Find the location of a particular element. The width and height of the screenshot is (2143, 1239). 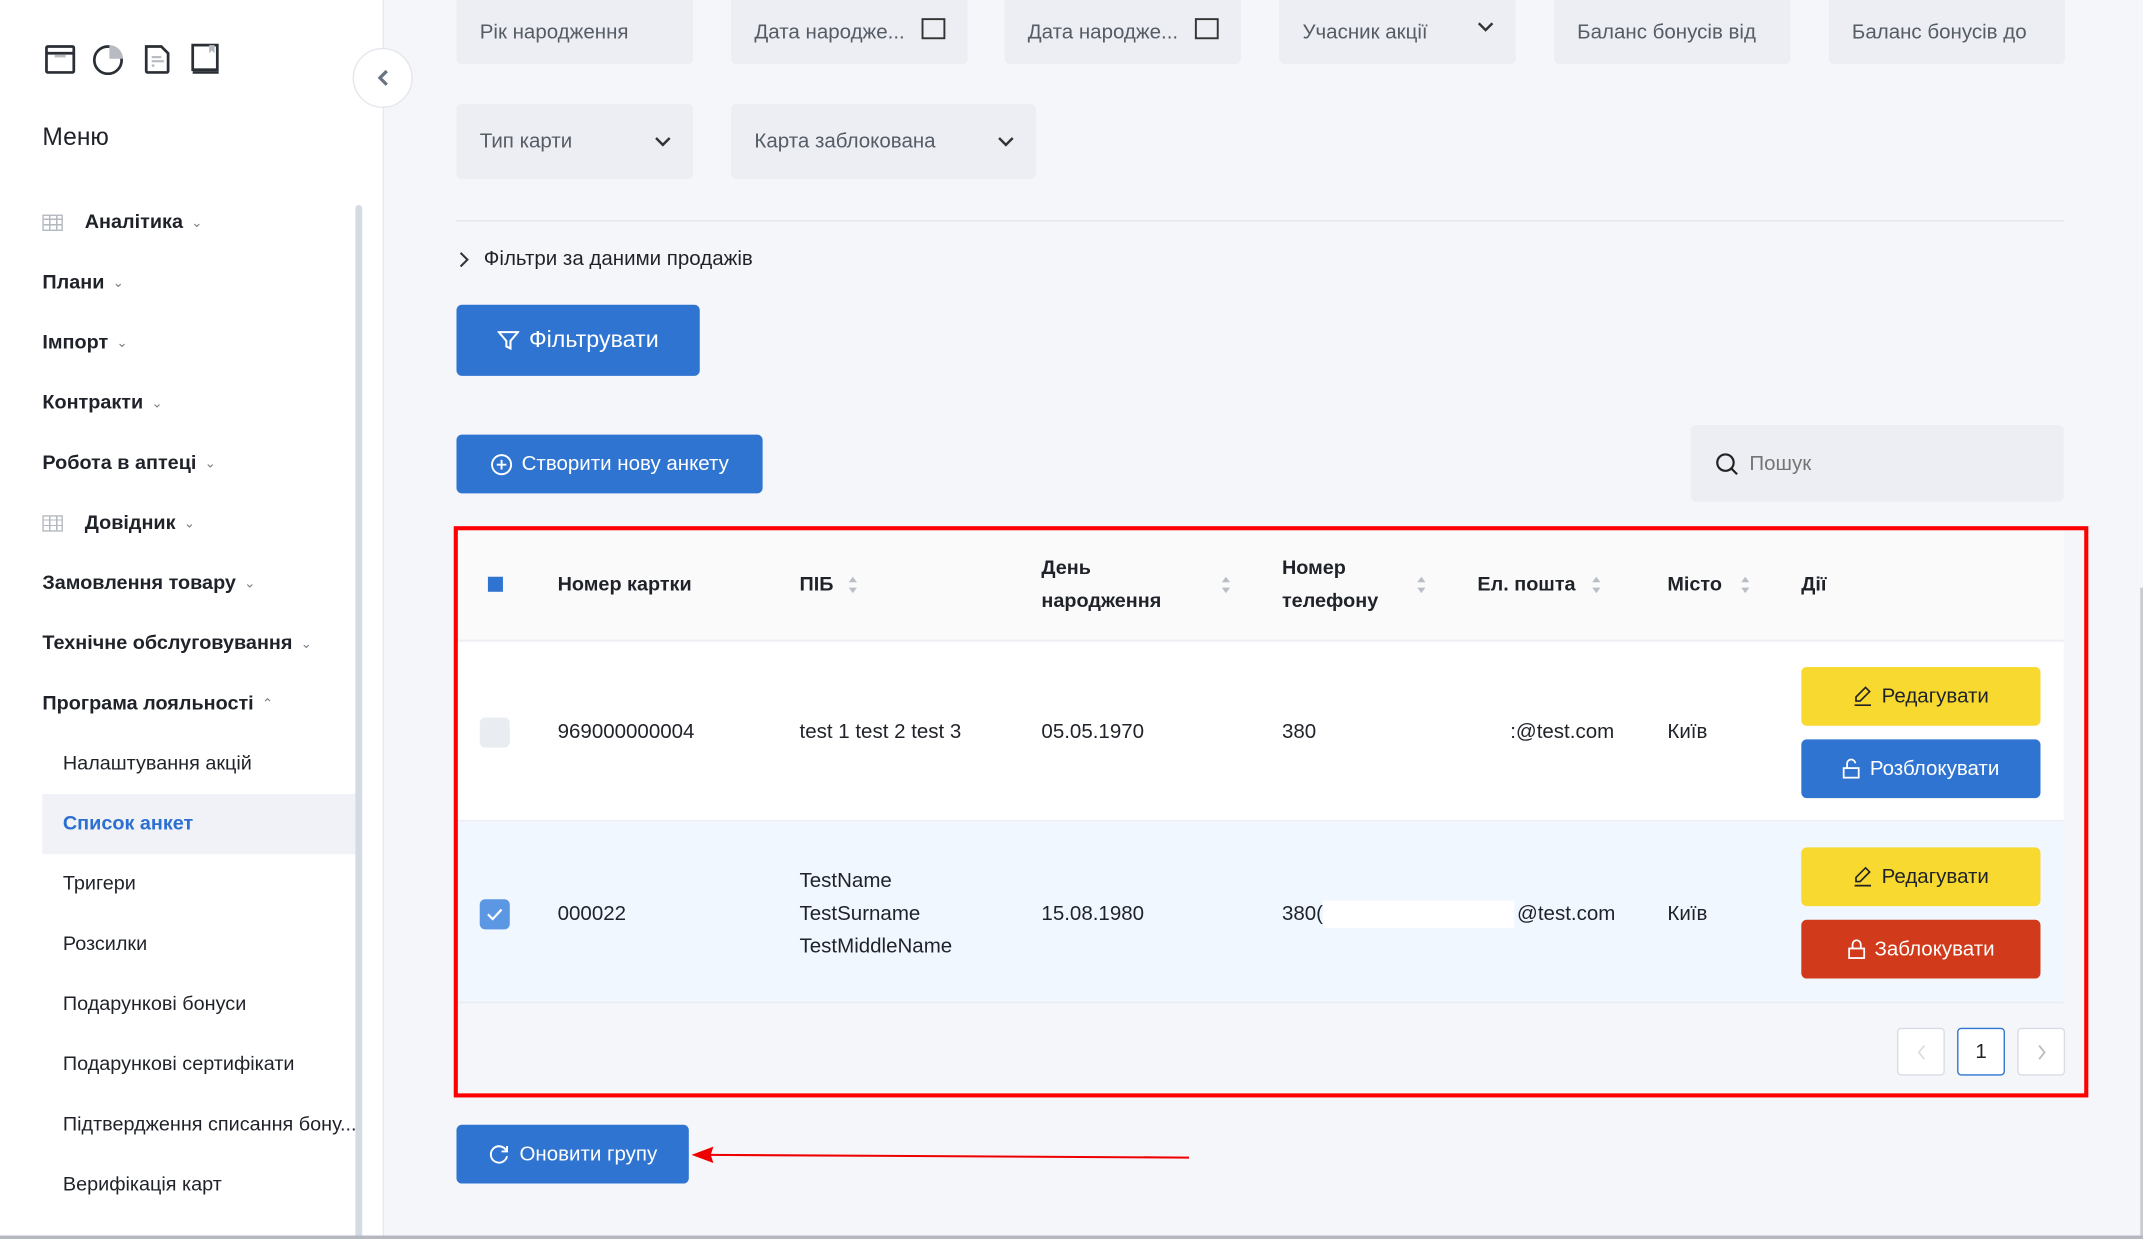

unblock-button: Розблокувати is located at coordinates (1921, 769).